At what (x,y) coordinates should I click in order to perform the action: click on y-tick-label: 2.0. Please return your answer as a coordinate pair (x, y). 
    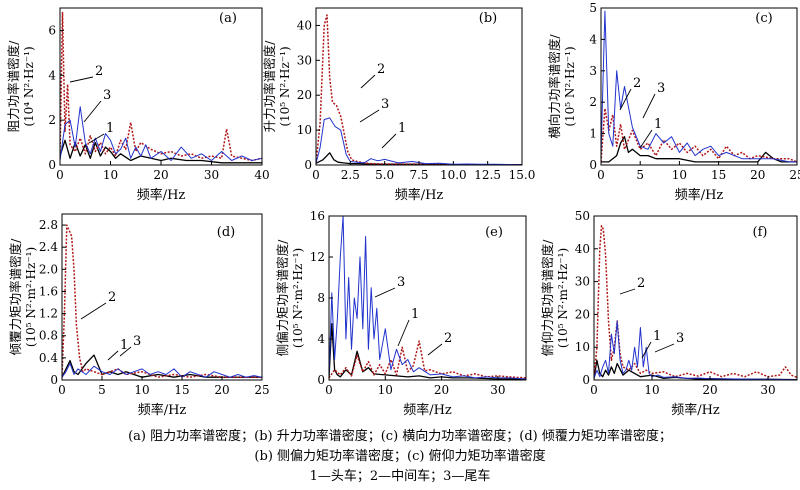
    Looking at the image, I should click on (48, 269).